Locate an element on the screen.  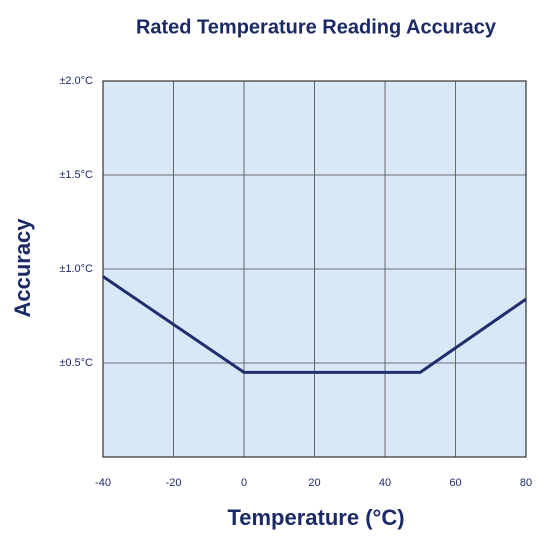
x-tick-label: 80 is located at coordinates (526, 483).